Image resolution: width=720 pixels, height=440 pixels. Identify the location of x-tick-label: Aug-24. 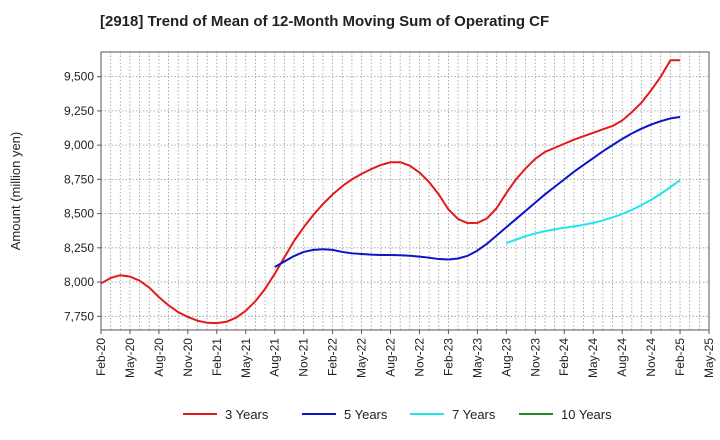
(622, 357).